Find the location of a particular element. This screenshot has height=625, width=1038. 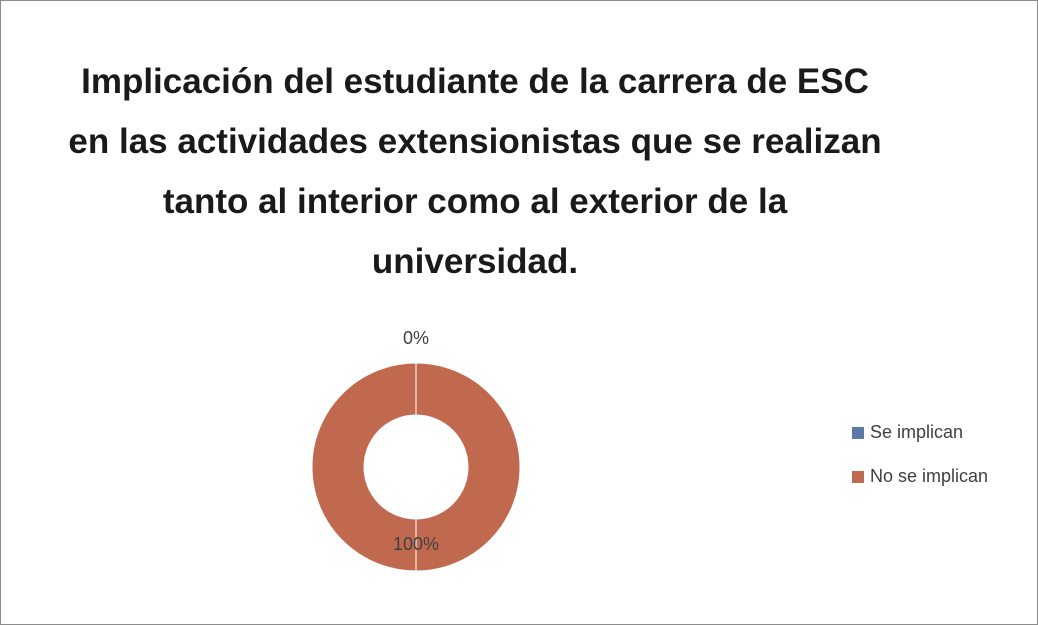

data-label: 0% is located at coordinates (416, 338).